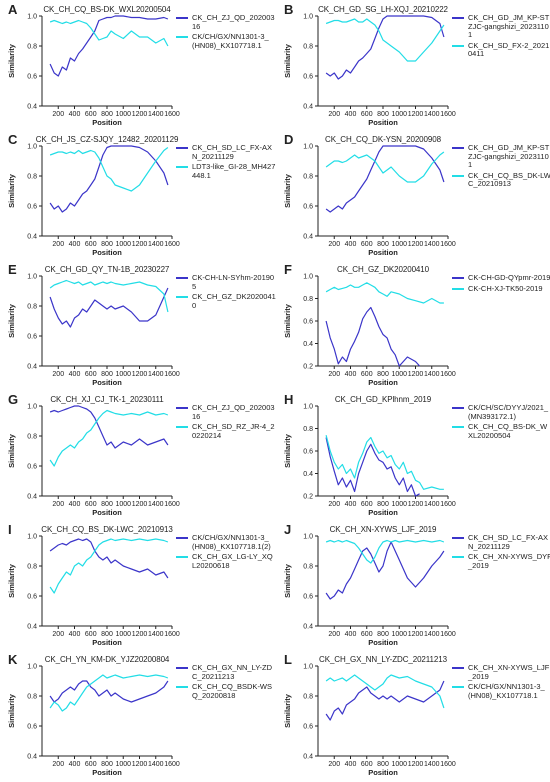 This screenshot has width=550, height=782. What do you see at coordinates (509, 561) in the screenshot?
I see `legend-label: CK_CH_XN-XYWS_DYF_2019` at bounding box center [509, 561].